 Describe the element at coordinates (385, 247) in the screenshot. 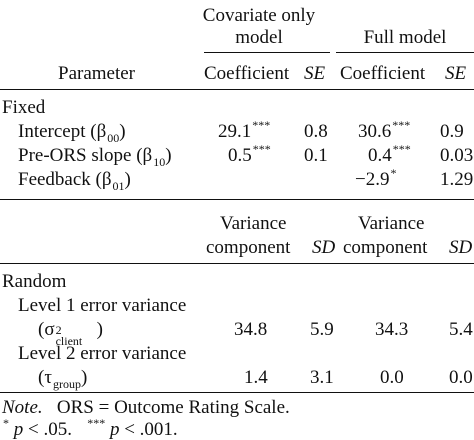

I see `column-header-component-2: component` at that location.